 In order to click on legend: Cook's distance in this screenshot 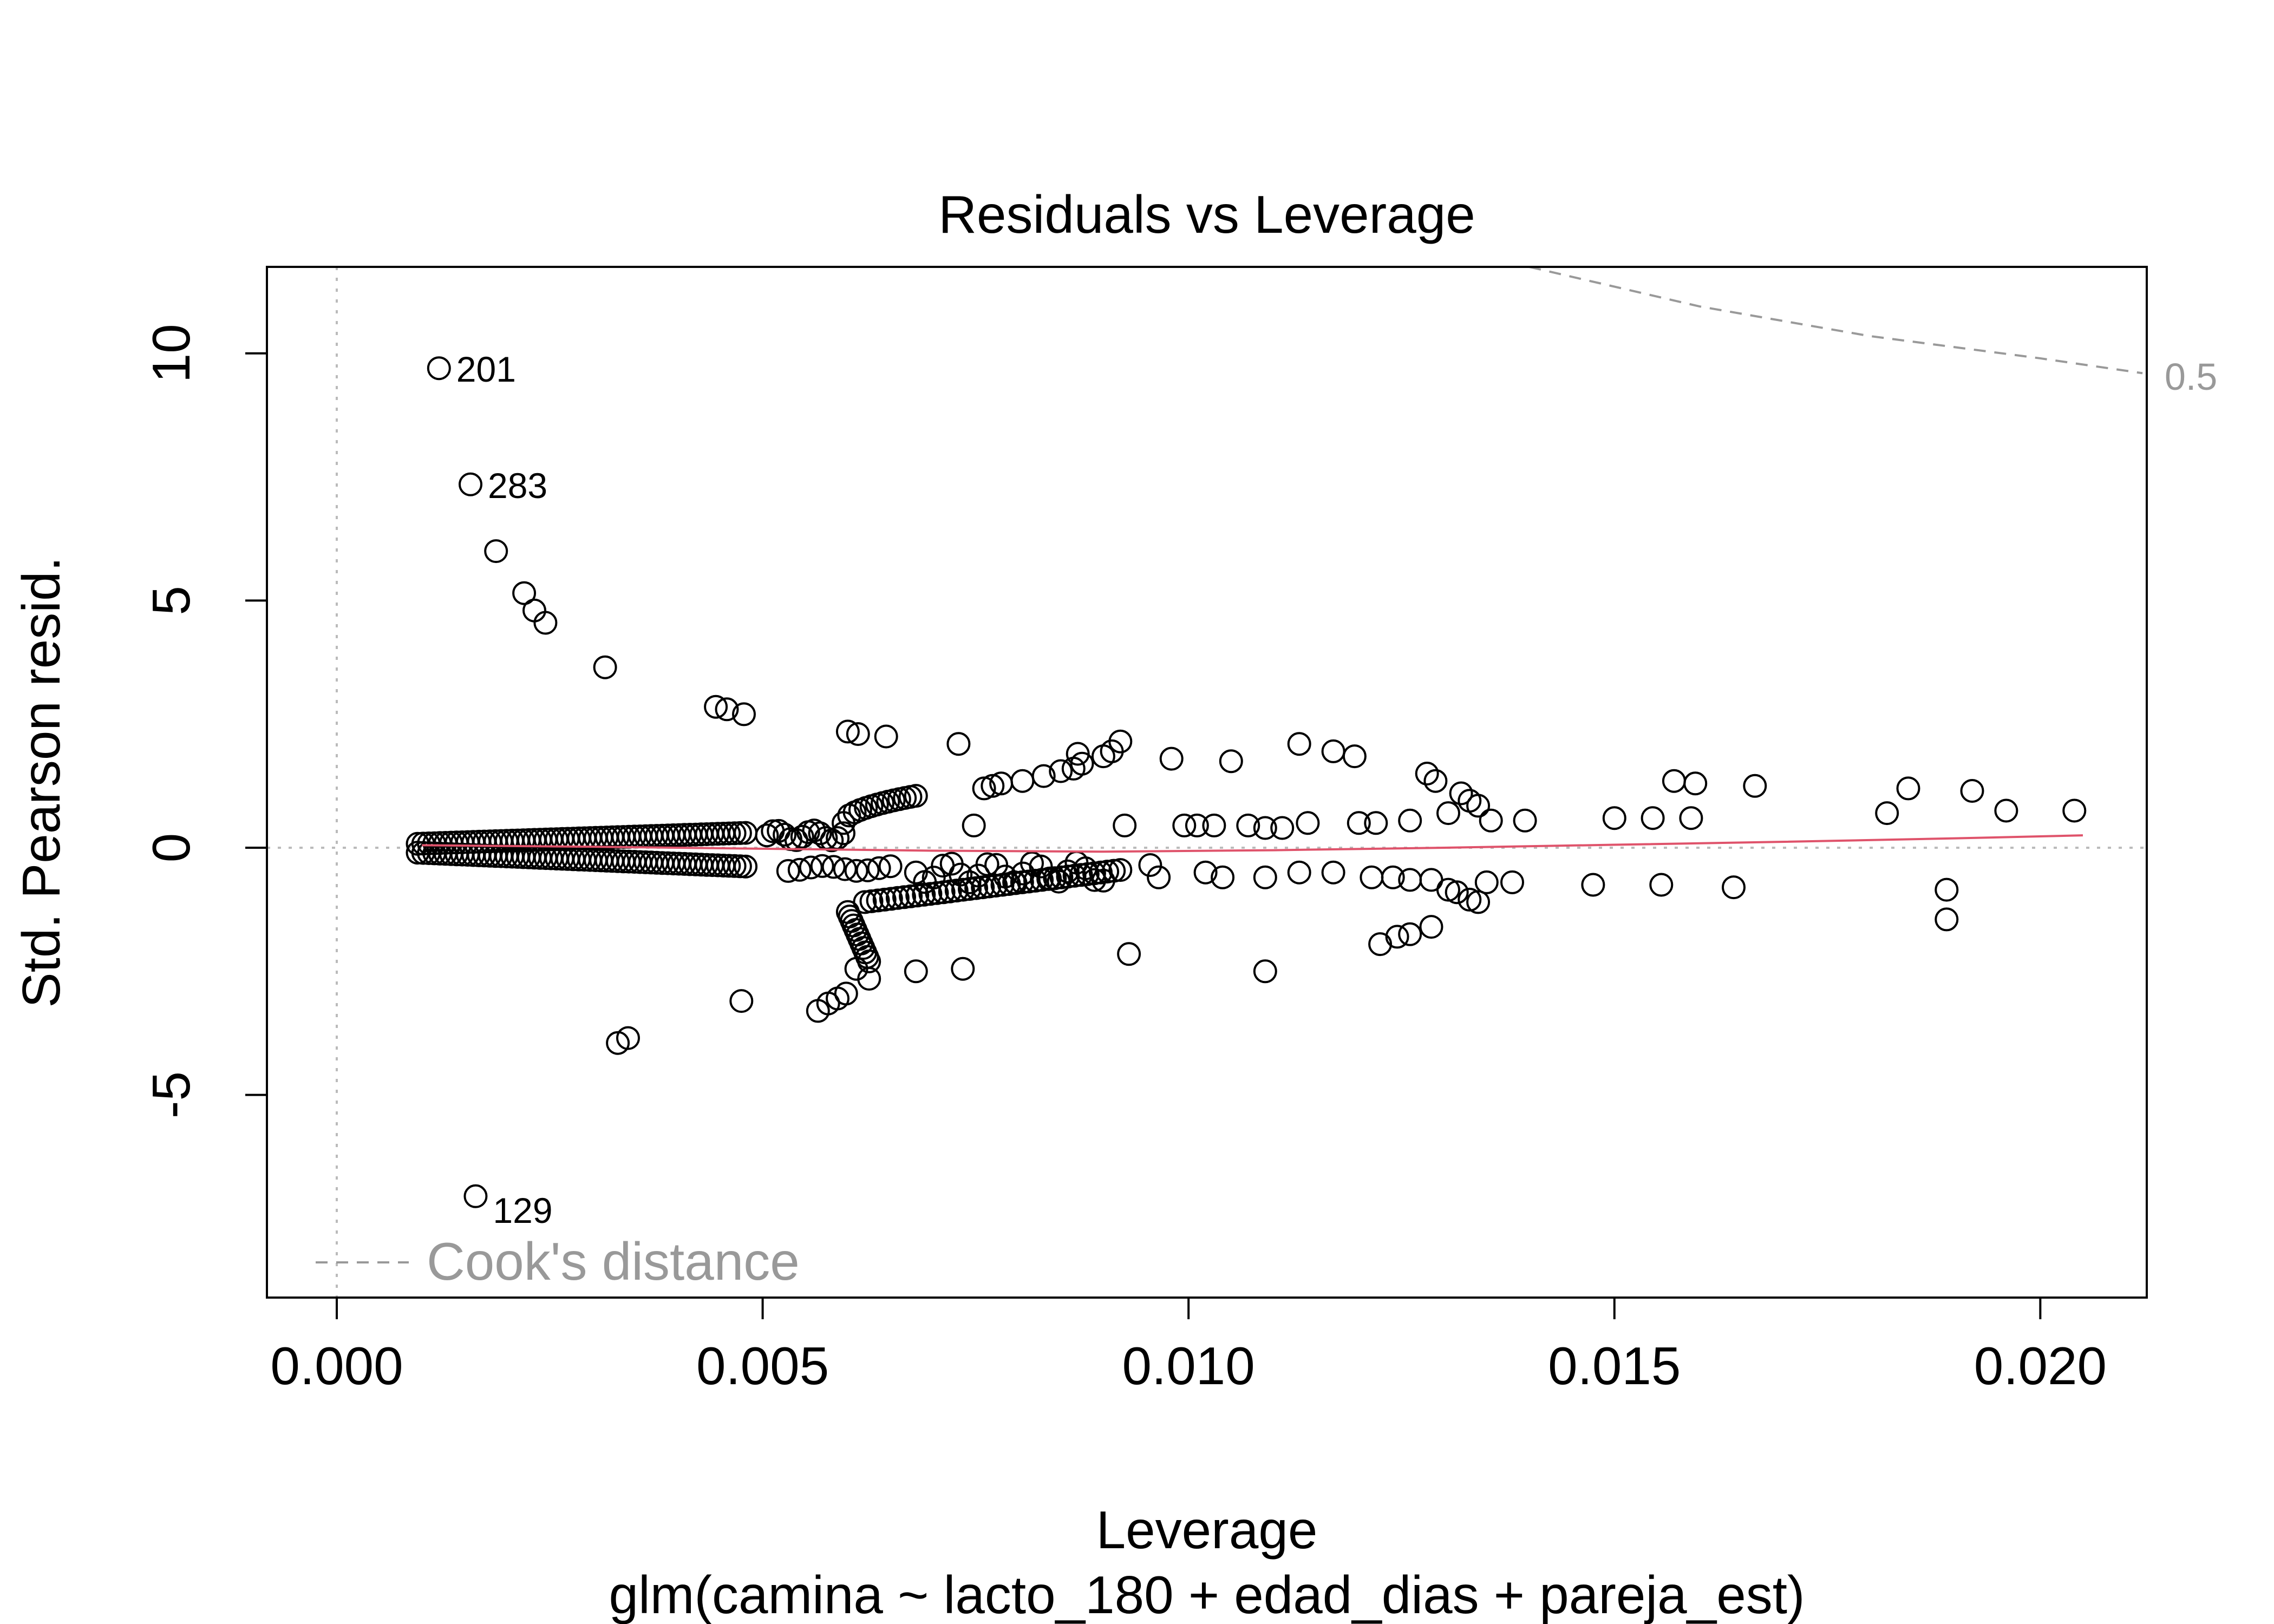, I will do `click(558, 1262)`.